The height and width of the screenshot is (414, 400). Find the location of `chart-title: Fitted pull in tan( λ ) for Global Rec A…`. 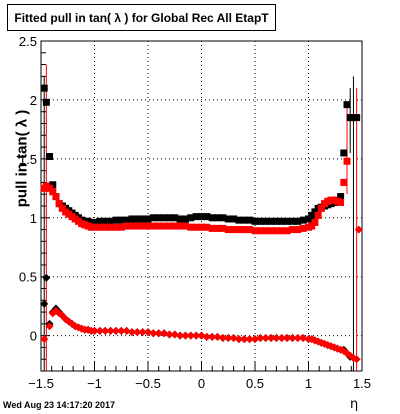

chart-title: Fitted pull in tan( λ ) for Global Rec A… is located at coordinates (141, 18).